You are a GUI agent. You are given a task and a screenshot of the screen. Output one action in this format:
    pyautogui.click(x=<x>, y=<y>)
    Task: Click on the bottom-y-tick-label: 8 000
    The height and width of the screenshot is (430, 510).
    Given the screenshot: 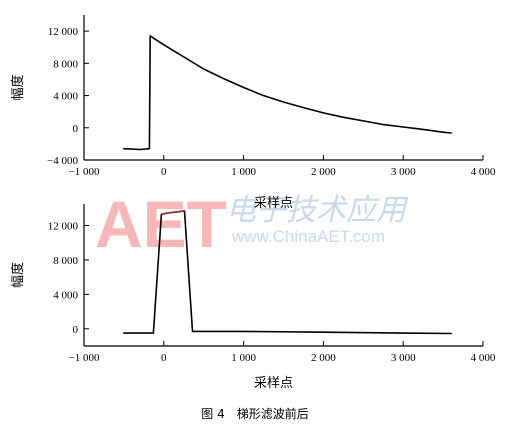 What is the action you would take?
    pyautogui.click(x=65, y=261)
    